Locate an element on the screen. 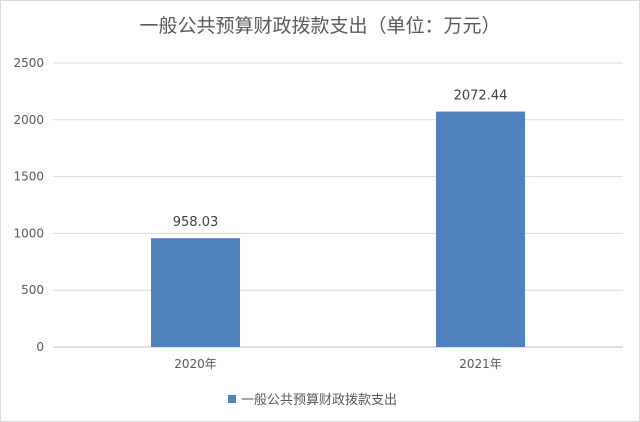 This screenshot has height=422, width=640. y-tick-label: 1500 is located at coordinates (28, 177).